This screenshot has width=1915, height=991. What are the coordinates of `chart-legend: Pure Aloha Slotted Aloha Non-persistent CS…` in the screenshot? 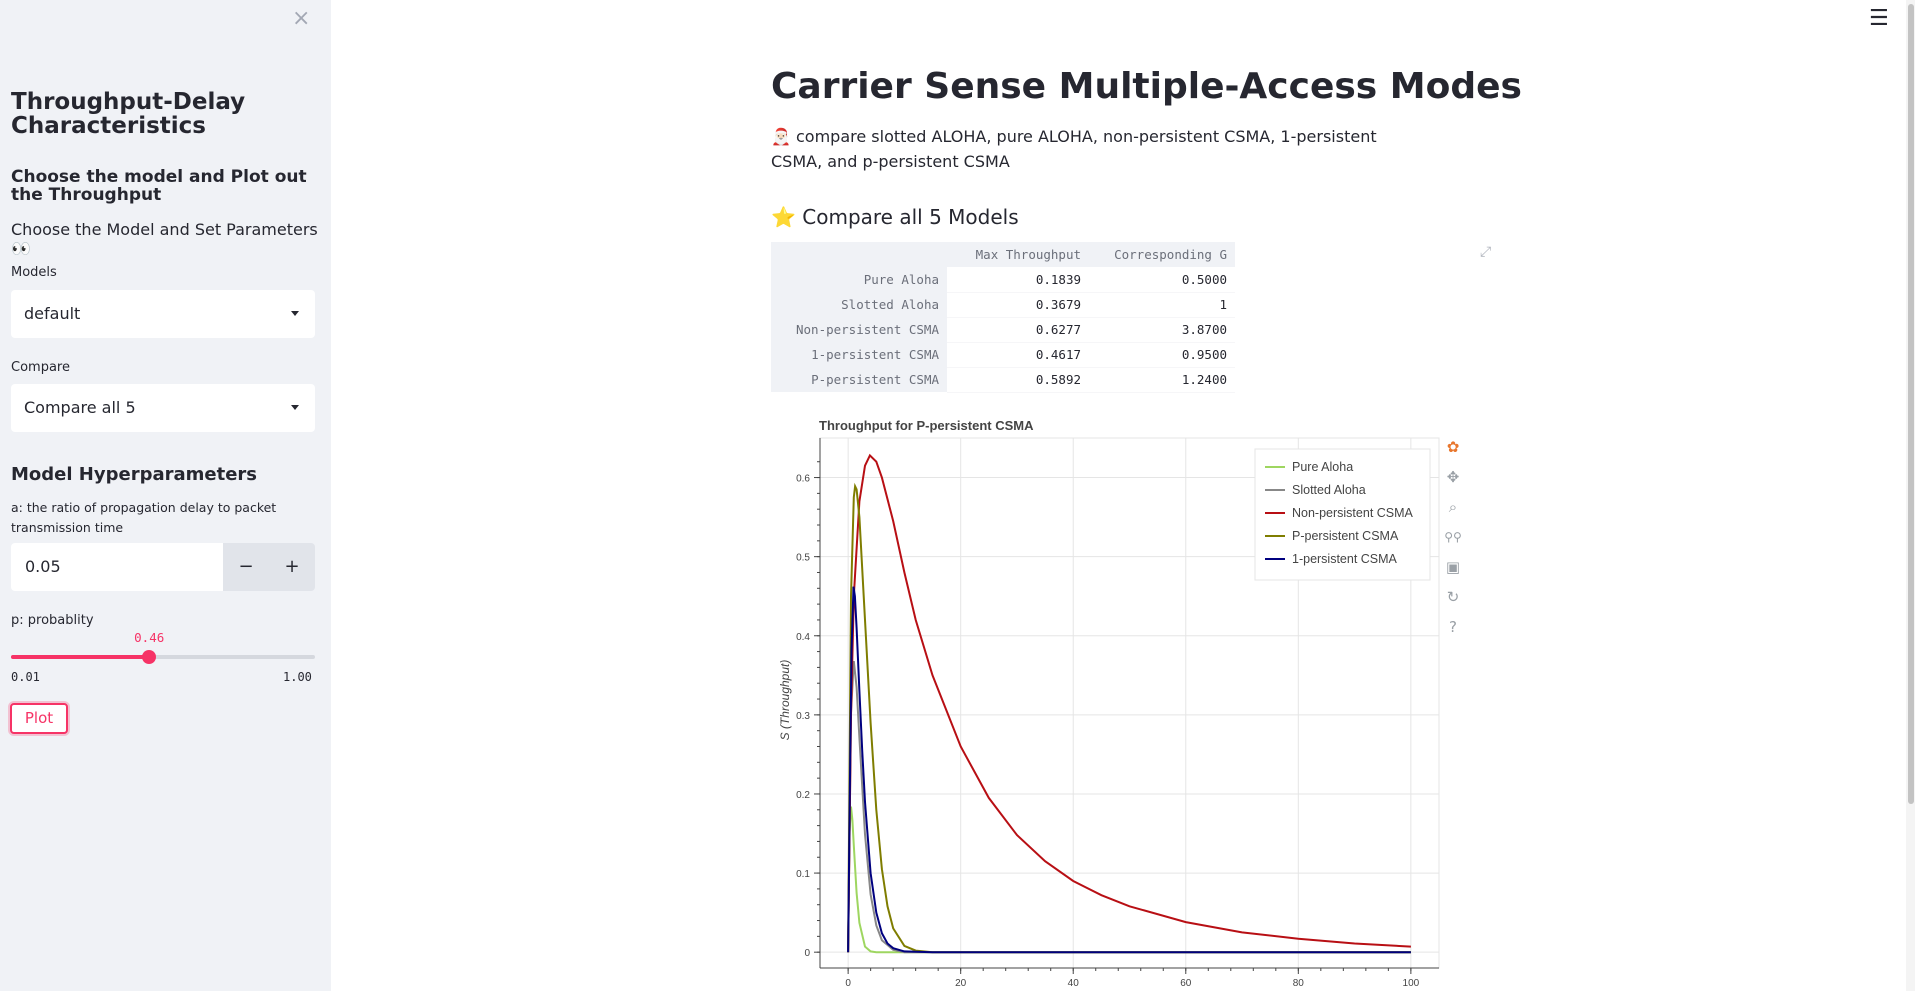 It's located at (1342, 514).